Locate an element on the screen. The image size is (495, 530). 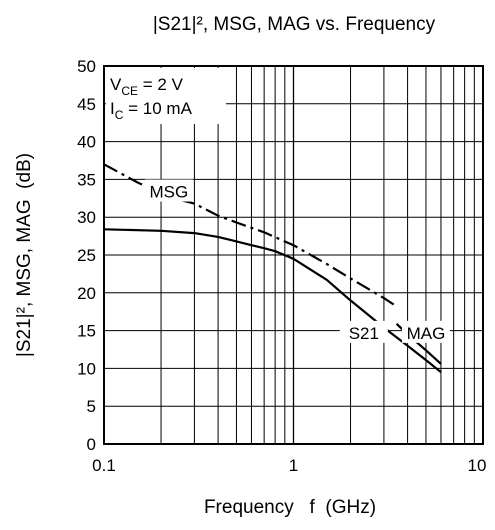
y-tick-label: 40 is located at coordinates (86, 142).